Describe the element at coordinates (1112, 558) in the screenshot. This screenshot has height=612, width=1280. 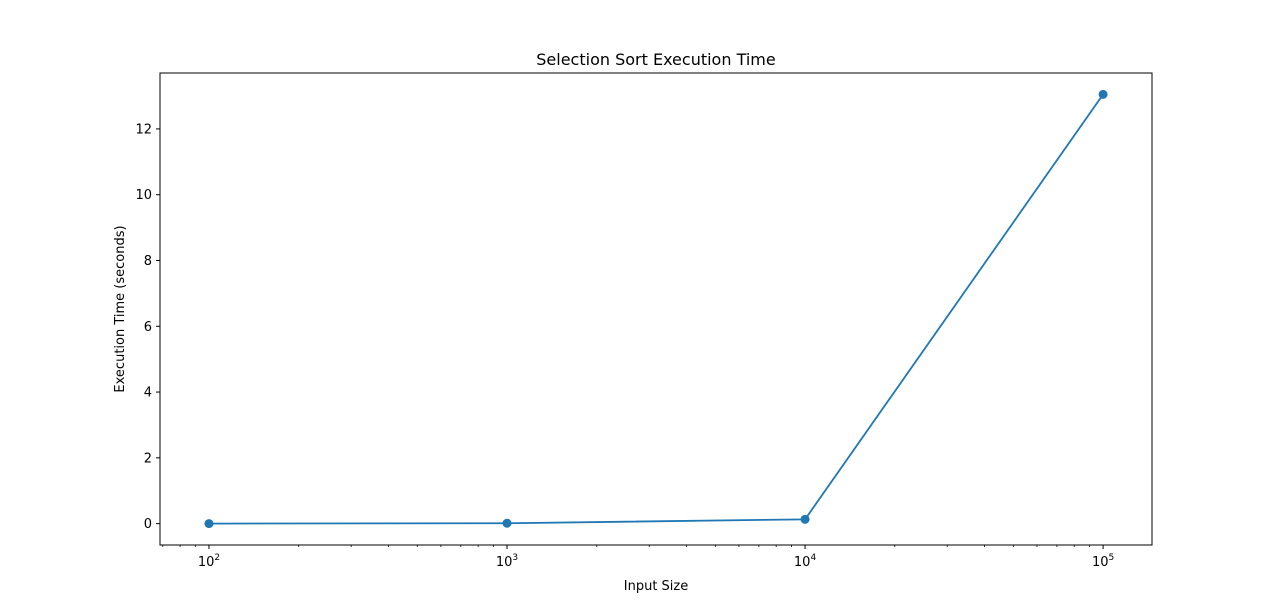
I see `x-tick-exponent: 5` at that location.